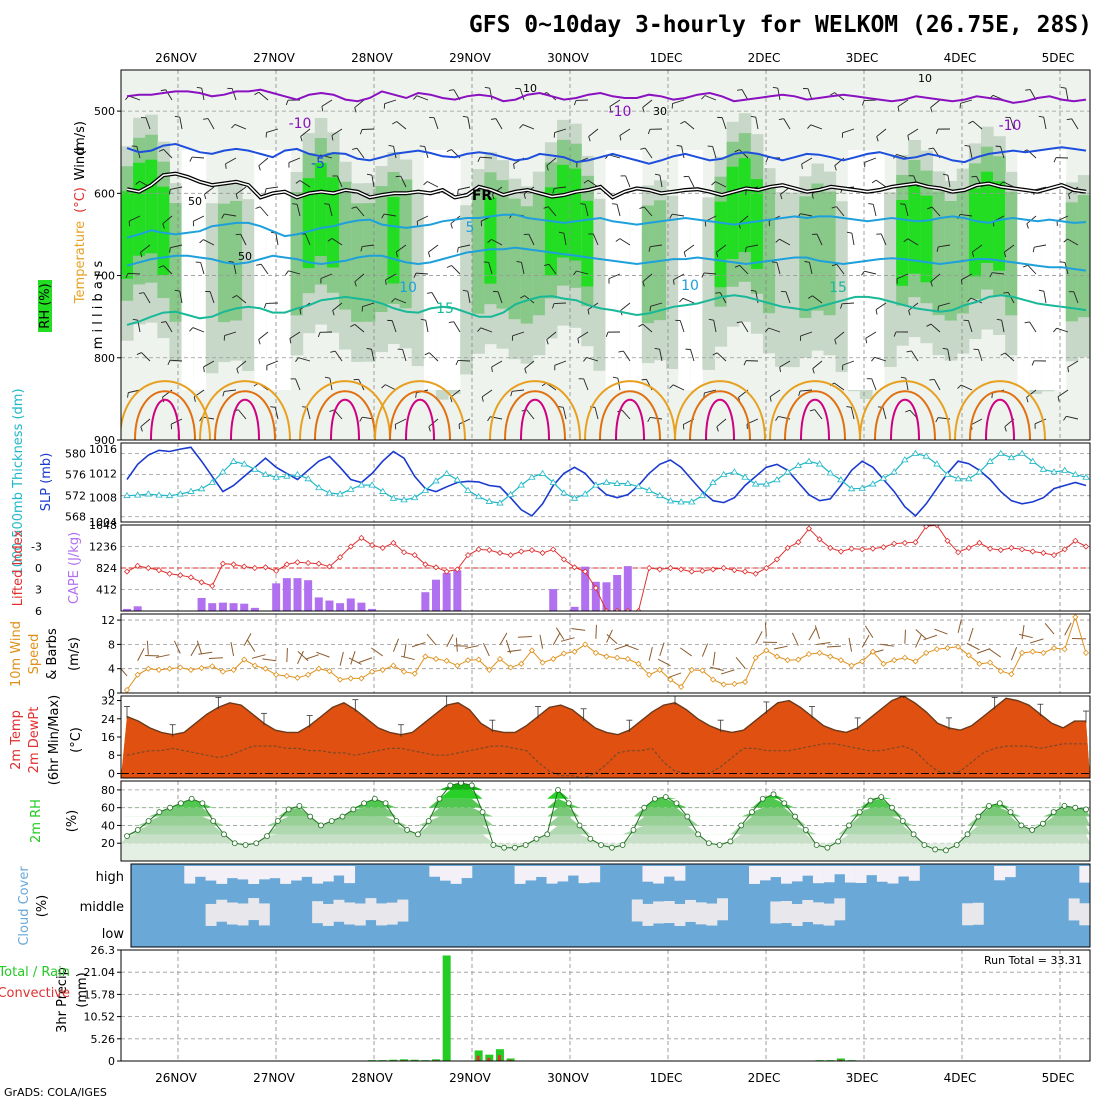  I want to click on precip-tick-label: 21.04, so click(100, 972).